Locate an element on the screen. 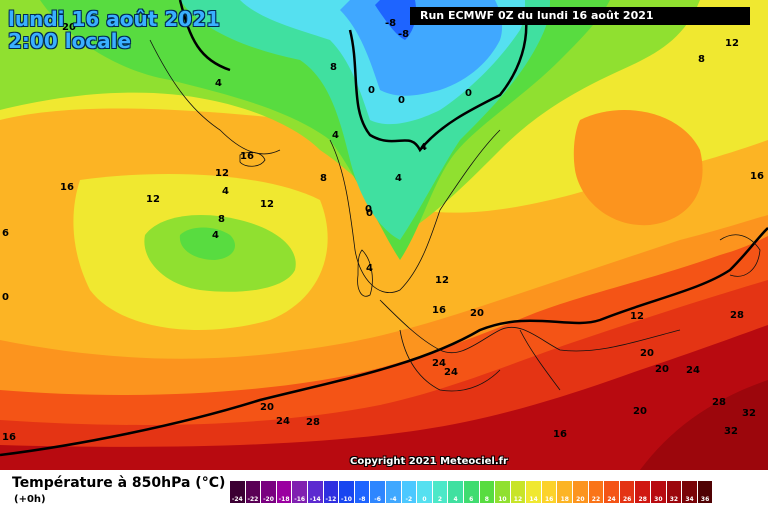 This screenshot has height=512, width=768. scale-label: 6 is located at coordinates (471, 499).